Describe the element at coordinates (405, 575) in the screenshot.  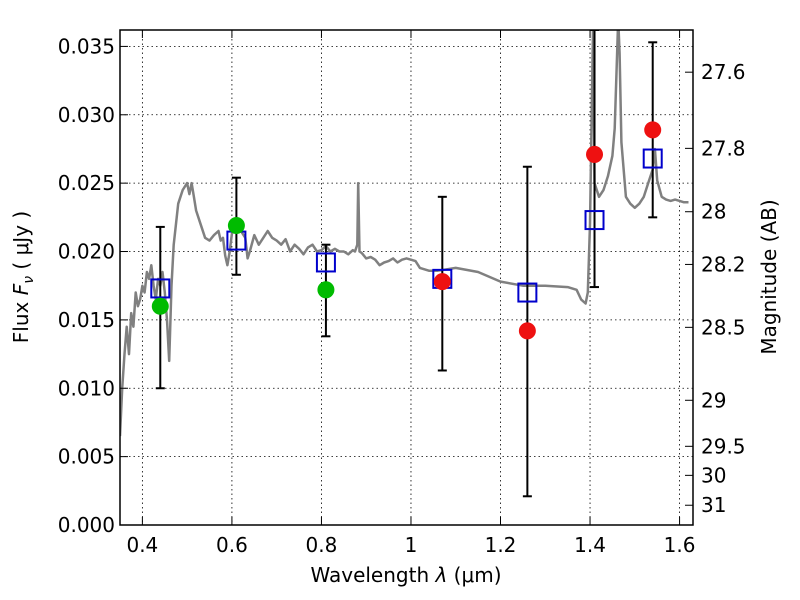
I see `x-axis-title: Wavelength λ (μm)` at that location.